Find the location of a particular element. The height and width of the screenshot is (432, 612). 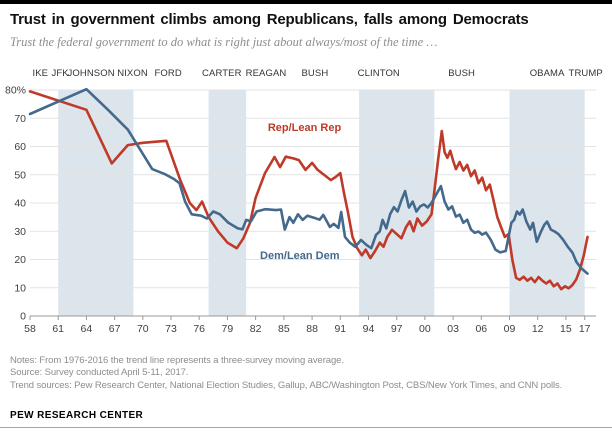

x-axis-label: 73 is located at coordinates (171, 329).